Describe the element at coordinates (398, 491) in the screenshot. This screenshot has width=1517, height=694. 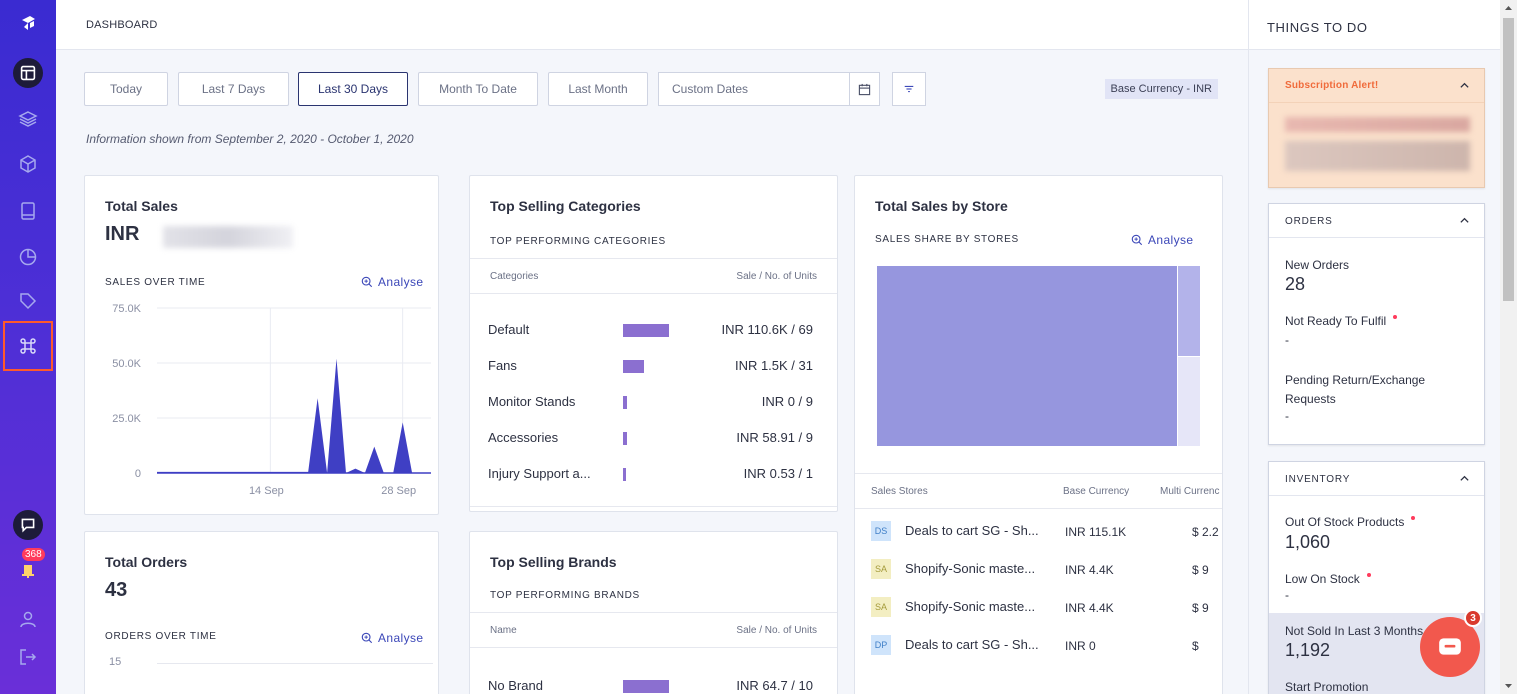
I see `x-tick-label: 28 Sep` at that location.